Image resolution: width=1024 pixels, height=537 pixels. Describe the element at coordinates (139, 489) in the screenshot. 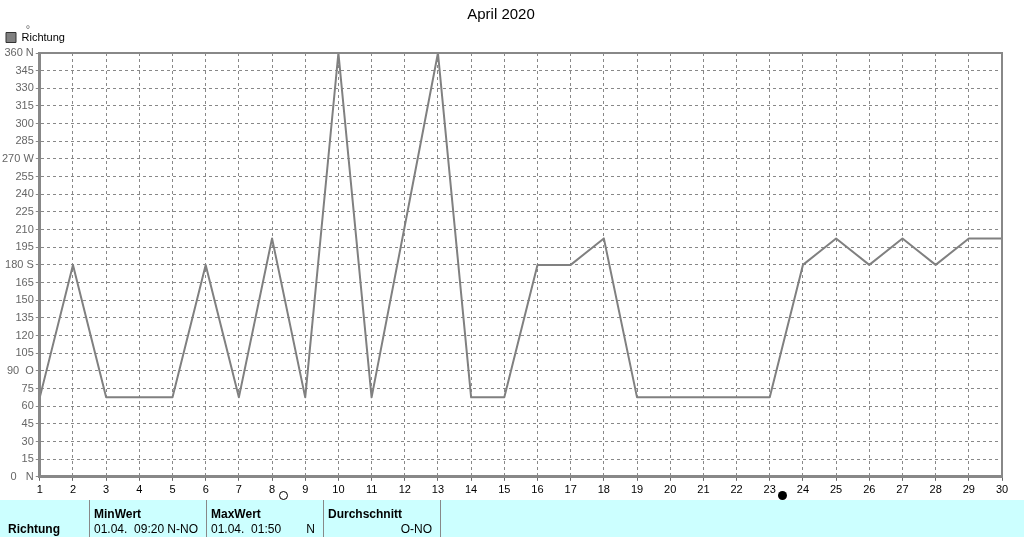

I see `x-tick-label: 4` at that location.